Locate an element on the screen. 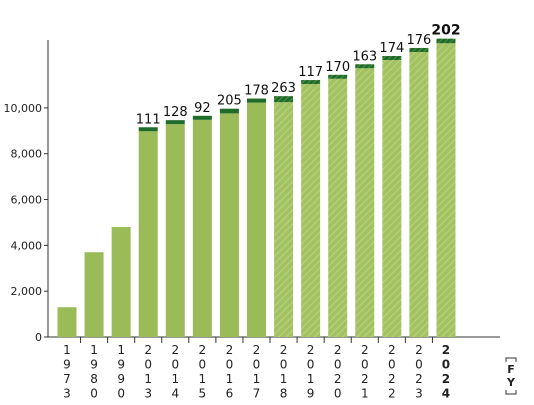  y-tick-label: 2,000 is located at coordinates (27, 291).